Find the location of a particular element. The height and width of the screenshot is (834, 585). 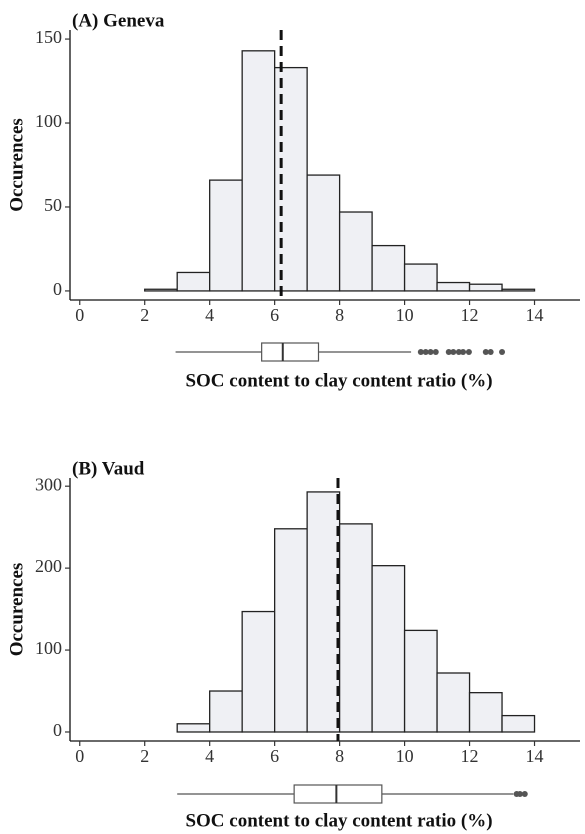

panel-title: (B) Vaud is located at coordinates (108, 468).